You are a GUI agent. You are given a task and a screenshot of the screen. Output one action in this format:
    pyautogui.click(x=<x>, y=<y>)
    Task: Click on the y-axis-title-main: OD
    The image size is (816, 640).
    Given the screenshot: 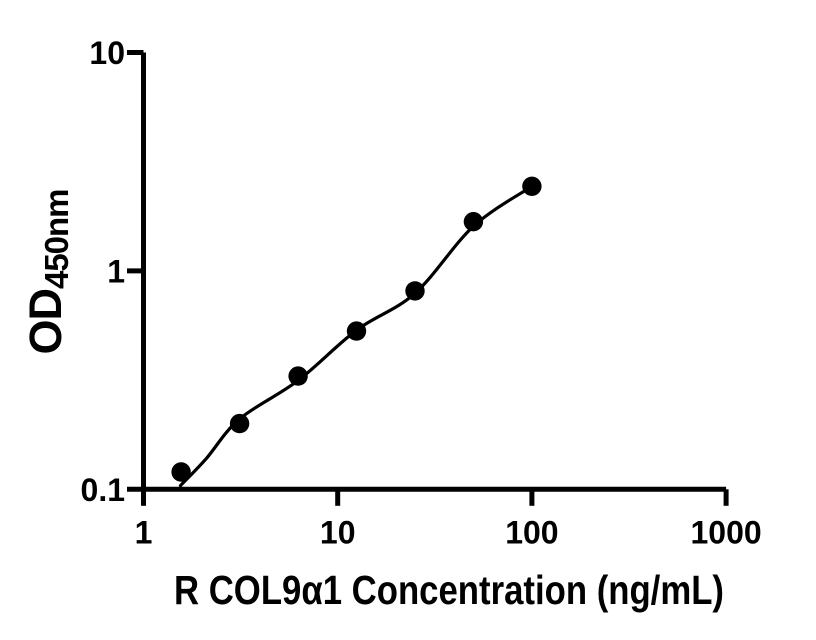 What is the action you would take?
    pyautogui.click(x=45, y=322)
    